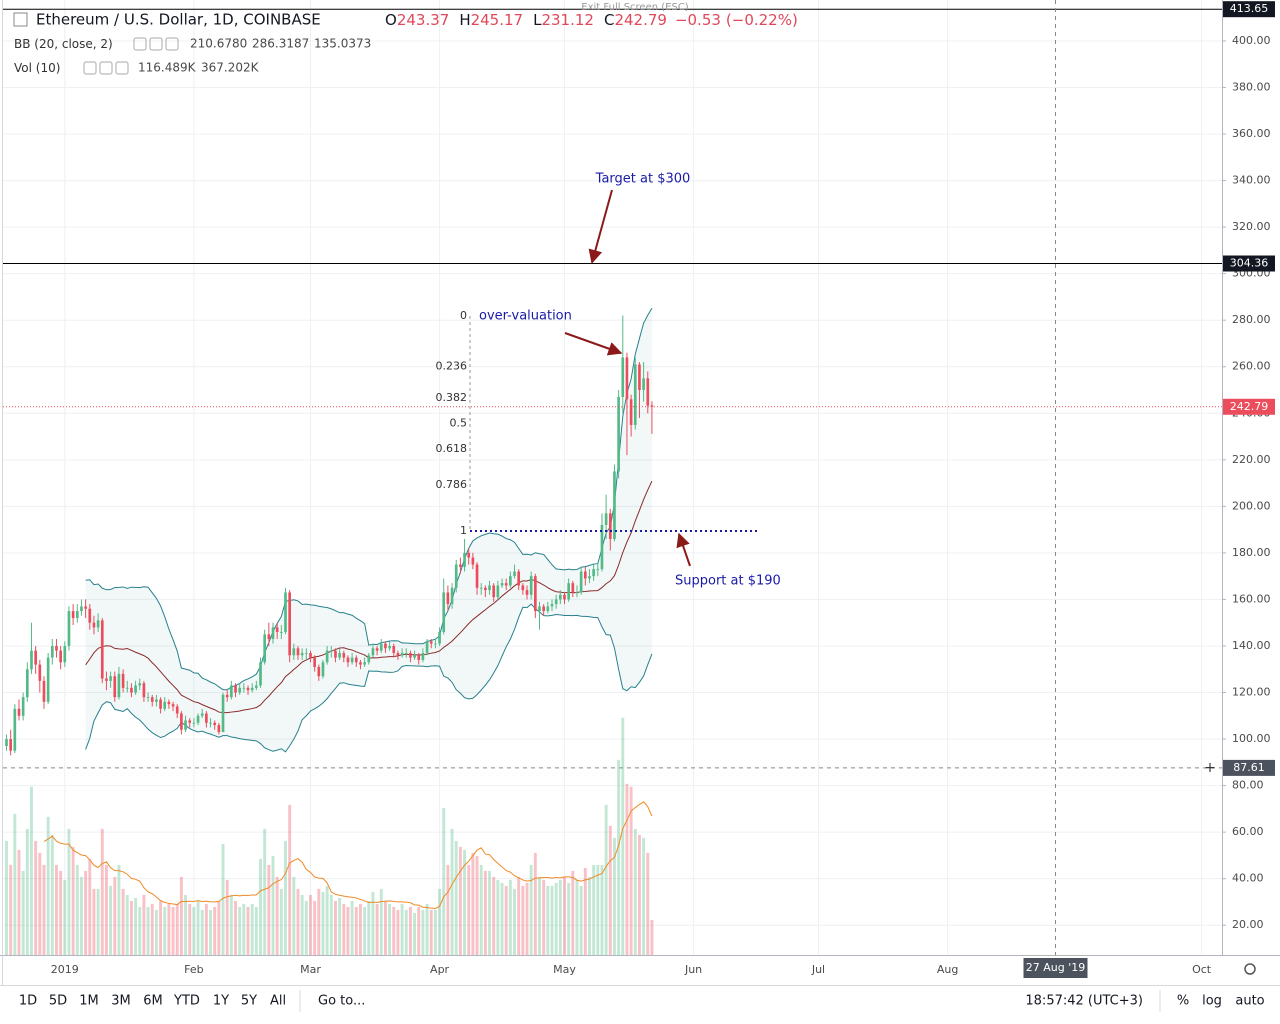 Image resolution: width=1280 pixels, height=1024 pixels. What do you see at coordinates (1249, 406) in the screenshot?
I see `last-price-label: 242.79` at bounding box center [1249, 406].